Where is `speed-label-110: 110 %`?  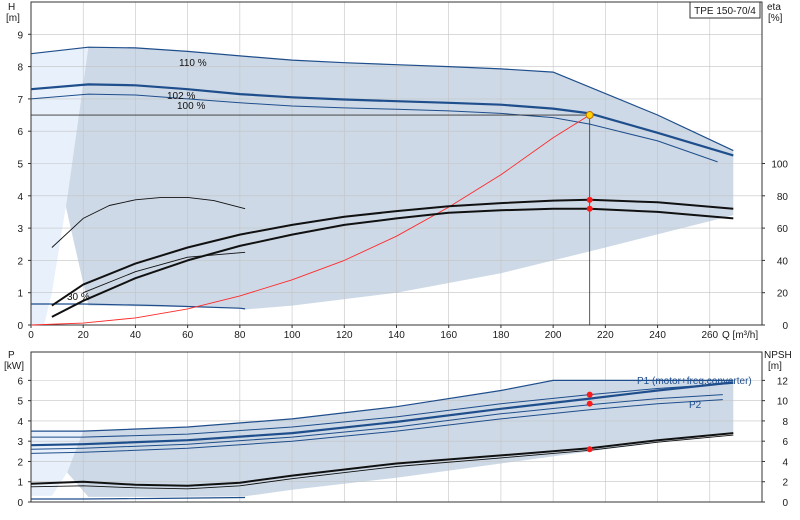
speed-label-110: 110 % is located at coordinates (193, 63).